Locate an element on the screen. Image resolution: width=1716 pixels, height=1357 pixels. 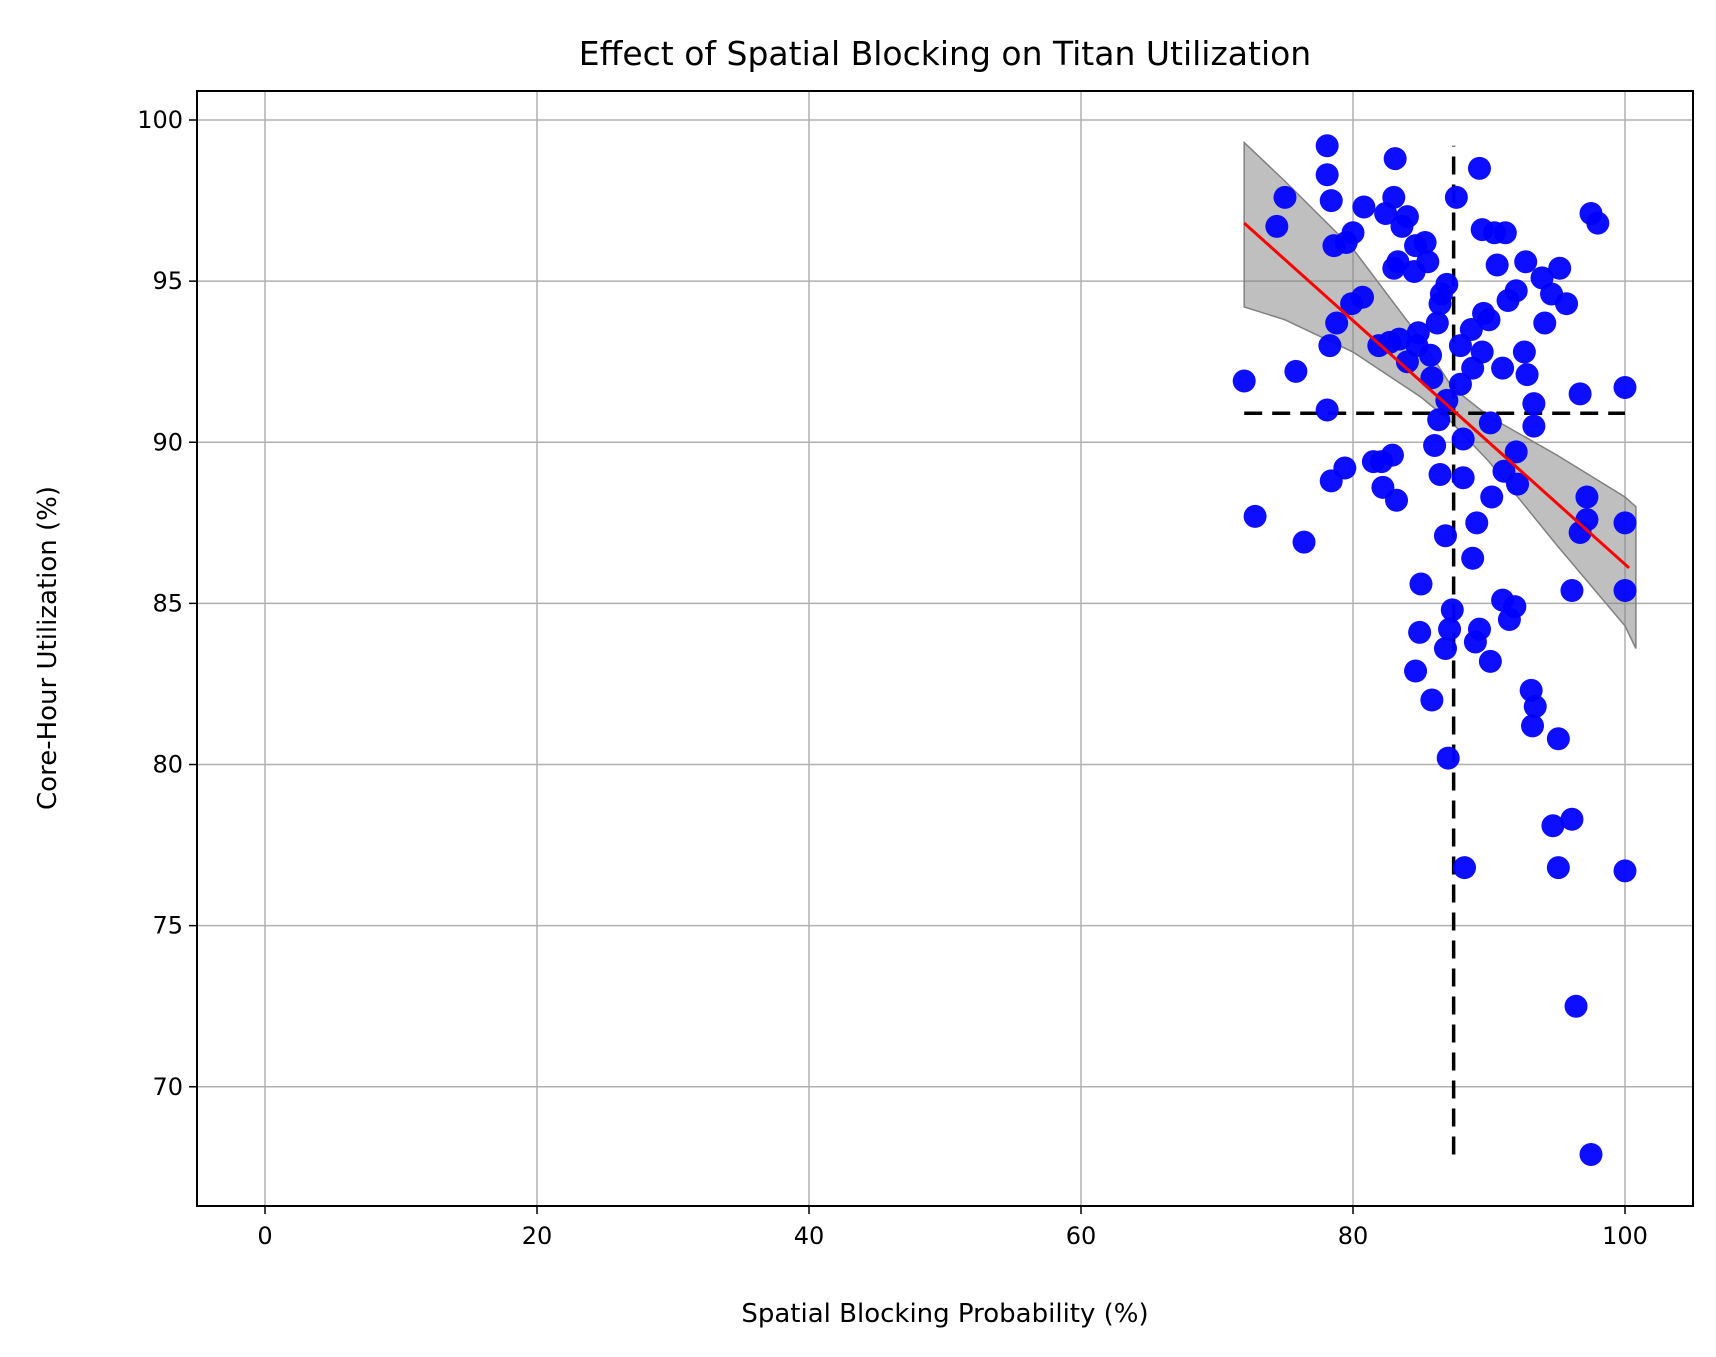
y-tick-label: 75 is located at coordinates (167, 926).